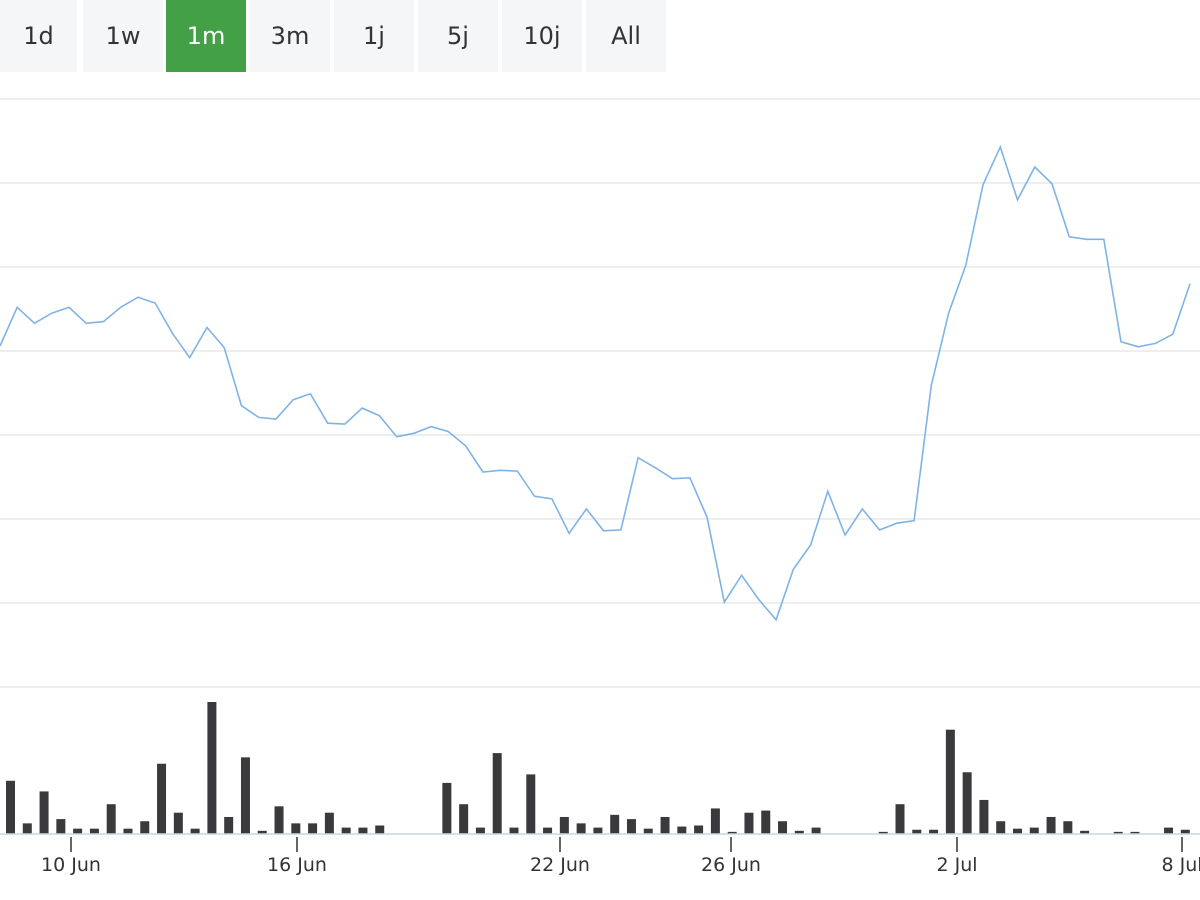 Image resolution: width=1200 pixels, height=900 pixels. What do you see at coordinates (71, 865) in the screenshot?
I see `x-tick-label: 10 Jun` at bounding box center [71, 865].